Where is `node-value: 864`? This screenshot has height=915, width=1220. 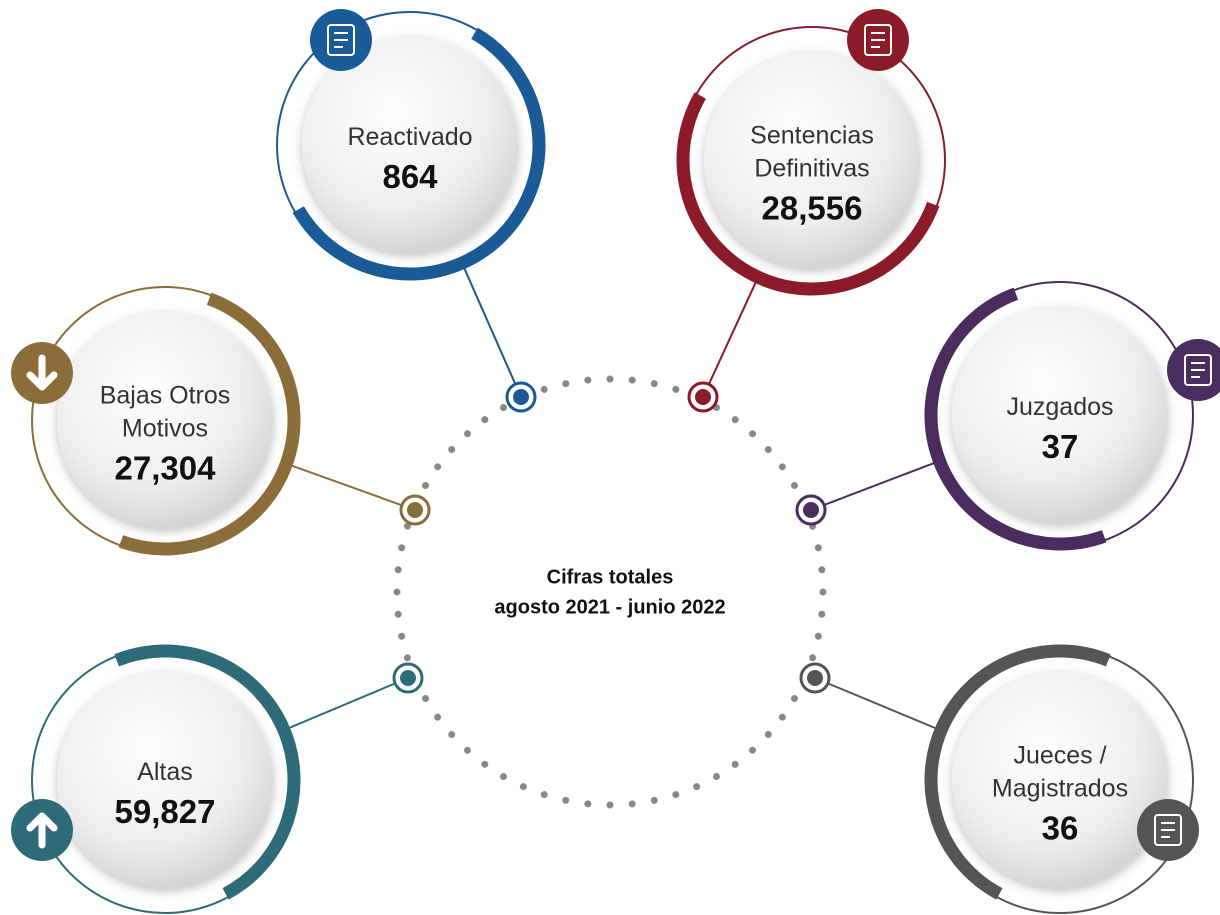
node-value: 864 is located at coordinates (410, 176).